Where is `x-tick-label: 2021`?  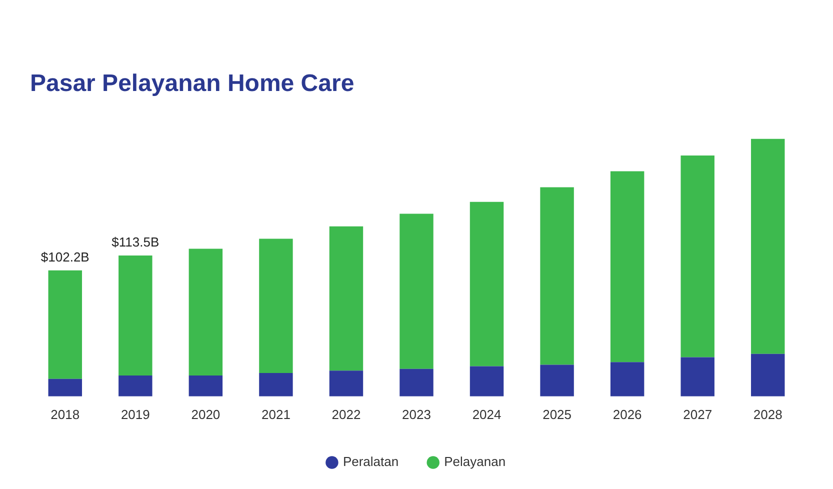
x-tick-label: 2021 is located at coordinates (275, 414).